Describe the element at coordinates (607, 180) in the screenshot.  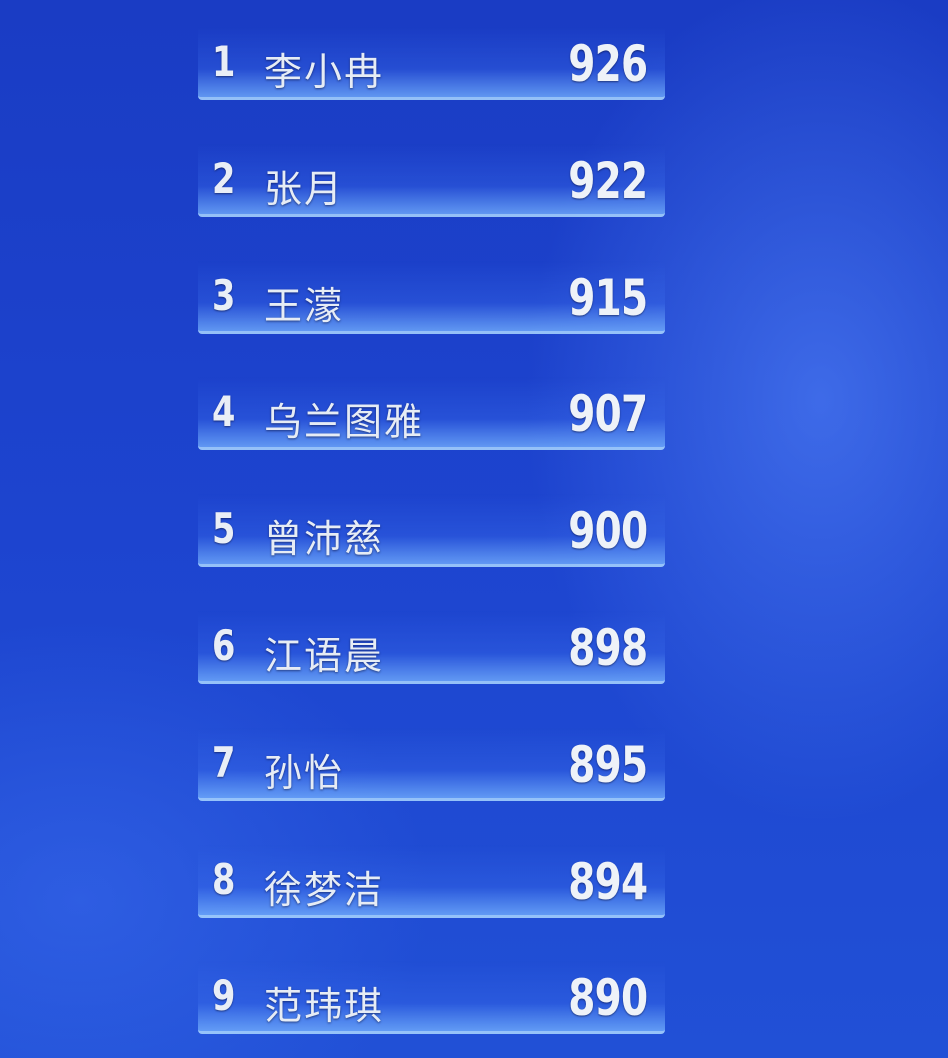
I see `score-value: 922` at that location.